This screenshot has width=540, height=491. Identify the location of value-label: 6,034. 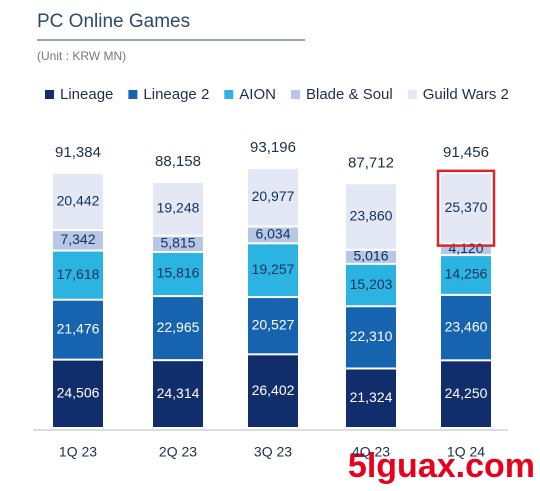
(272, 234).